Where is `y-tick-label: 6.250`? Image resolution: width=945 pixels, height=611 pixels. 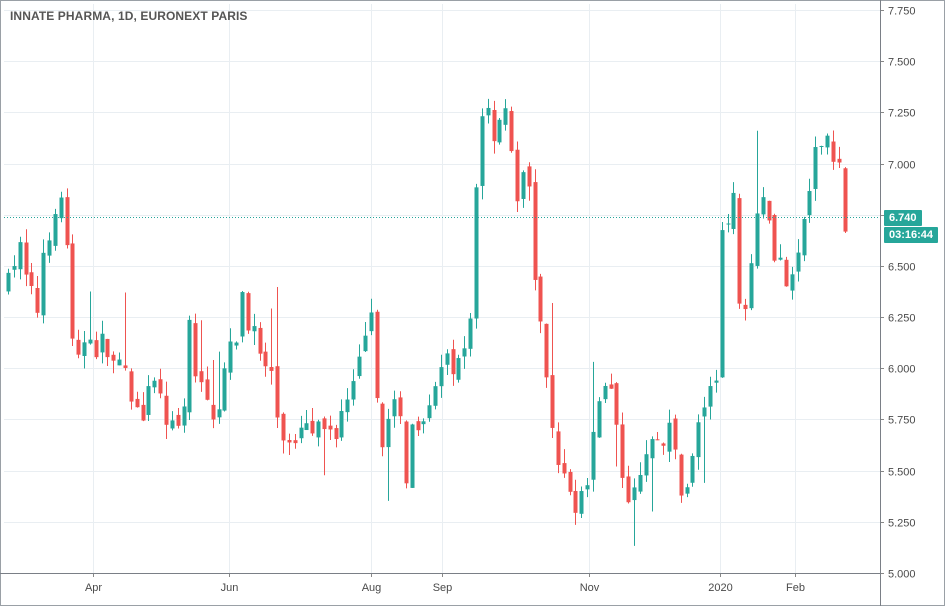 y-tick-label: 6.250 is located at coordinates (902, 319).